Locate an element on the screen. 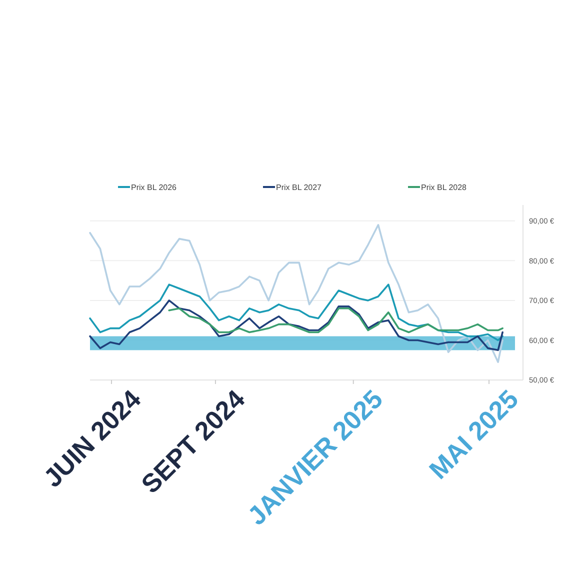 This screenshot has width=575, height=575. legend-label: Prix BL 2026 is located at coordinates (154, 187).